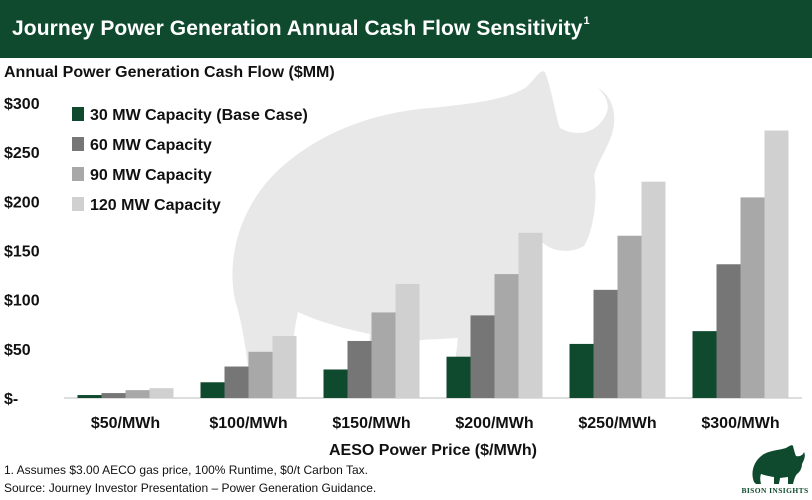 The width and height of the screenshot is (812, 500). I want to click on y-tick-label: $-, so click(11, 399).